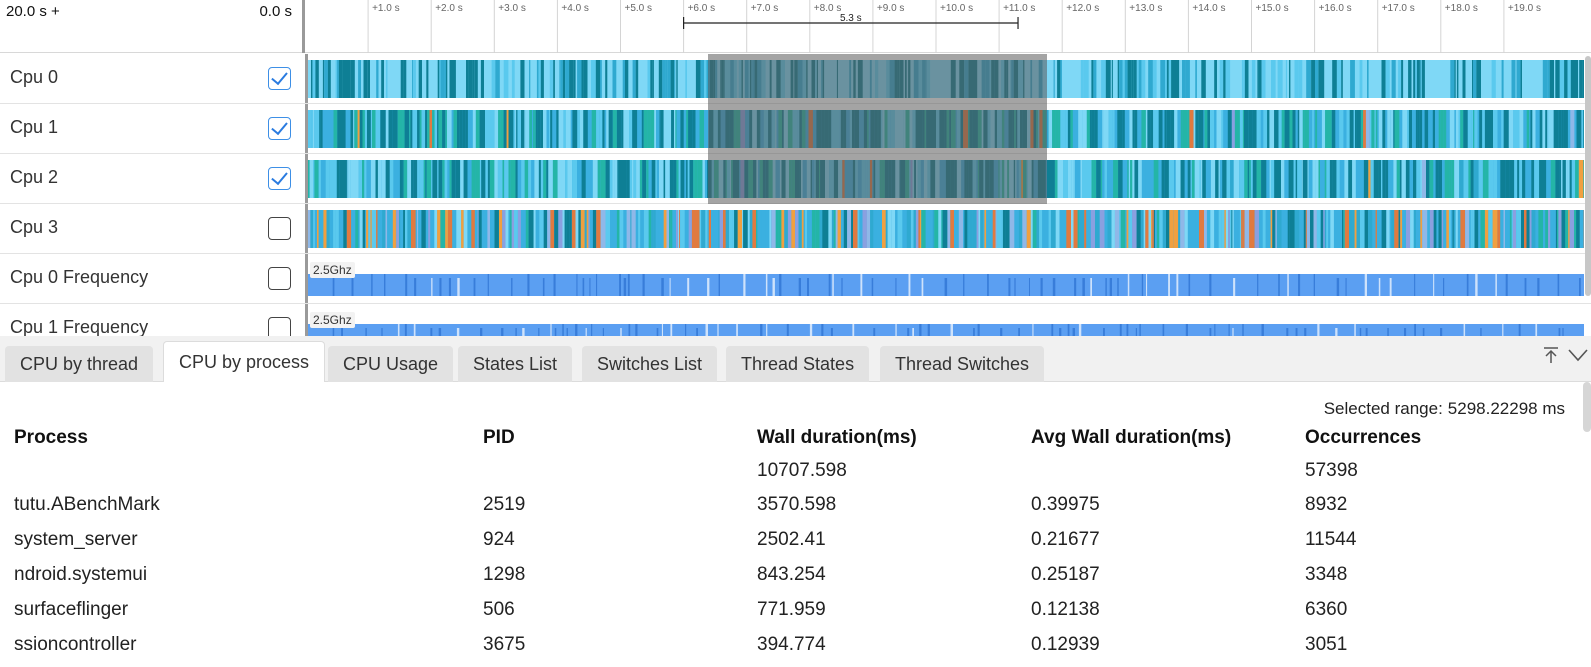 This screenshot has width=1591, height=667. I want to click on table-cell: 0.39975, so click(1065, 504).